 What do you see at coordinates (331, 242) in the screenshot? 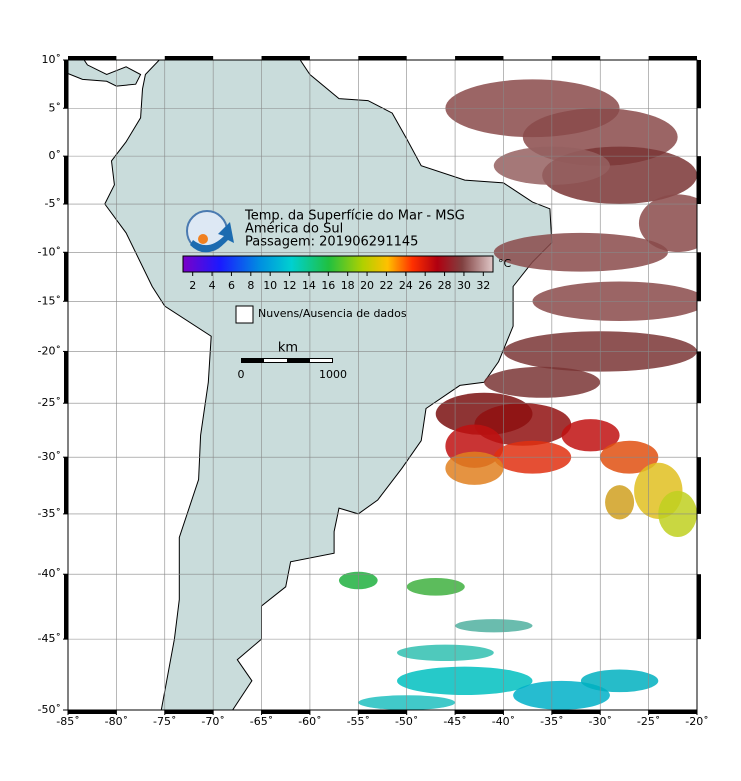
I see `title-line: Passagem: 201906291145` at bounding box center [331, 242].